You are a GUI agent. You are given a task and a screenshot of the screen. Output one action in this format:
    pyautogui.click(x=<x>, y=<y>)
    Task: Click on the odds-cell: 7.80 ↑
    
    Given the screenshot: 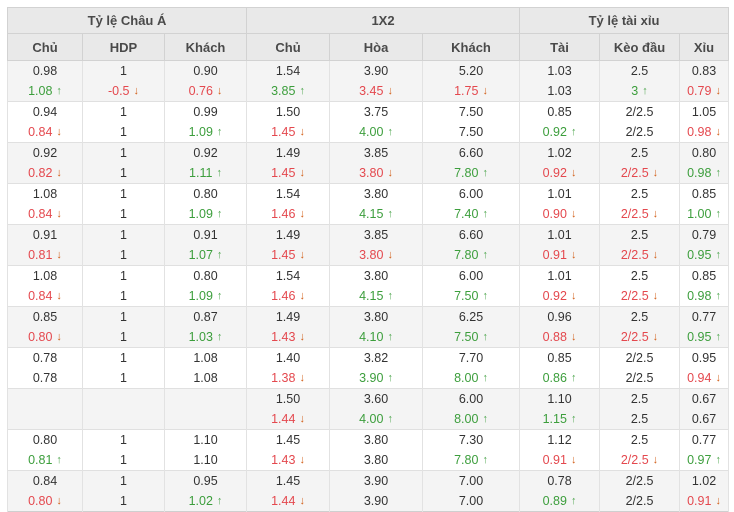 What is the action you would take?
    pyautogui.click(x=471, y=173)
    